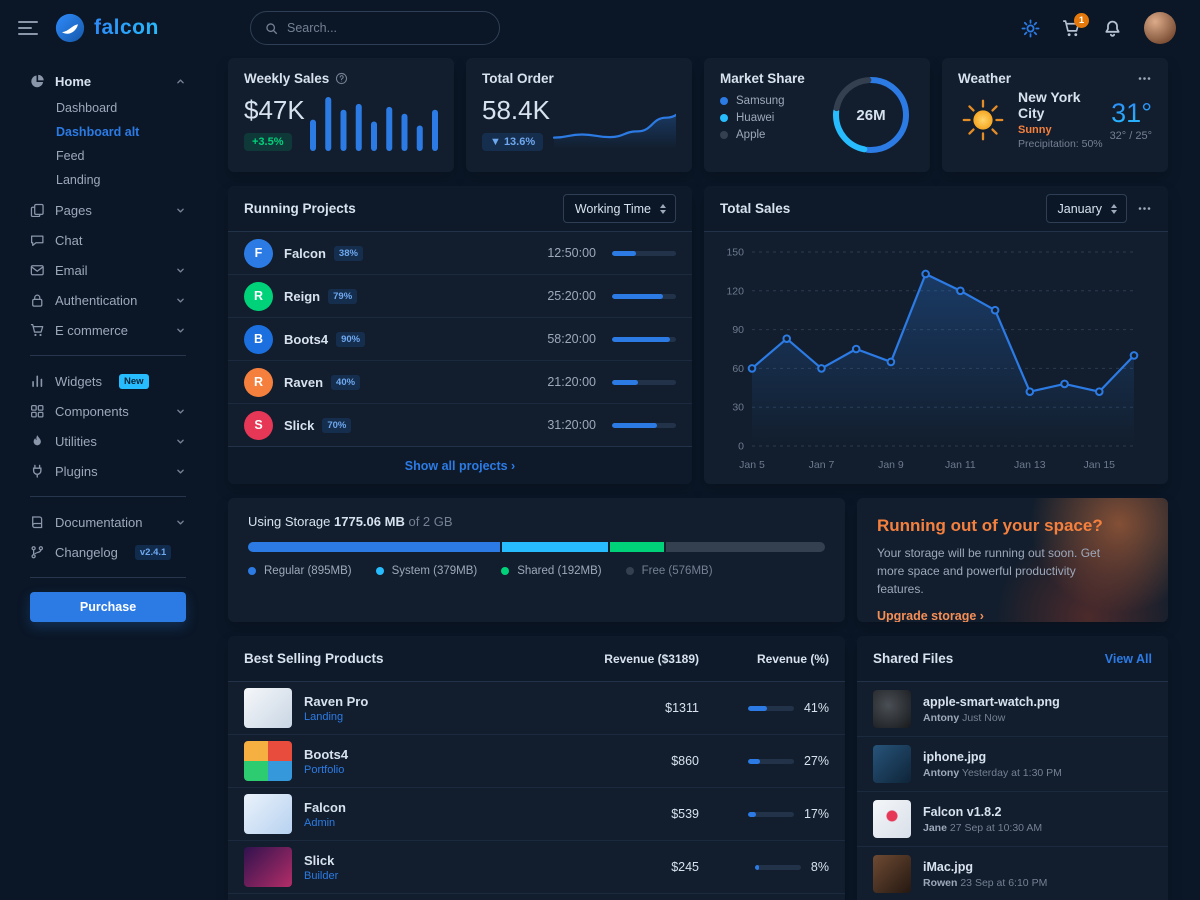  Describe the element at coordinates (326, 754) in the screenshot. I see `product-name-link: Boots4` at that location.